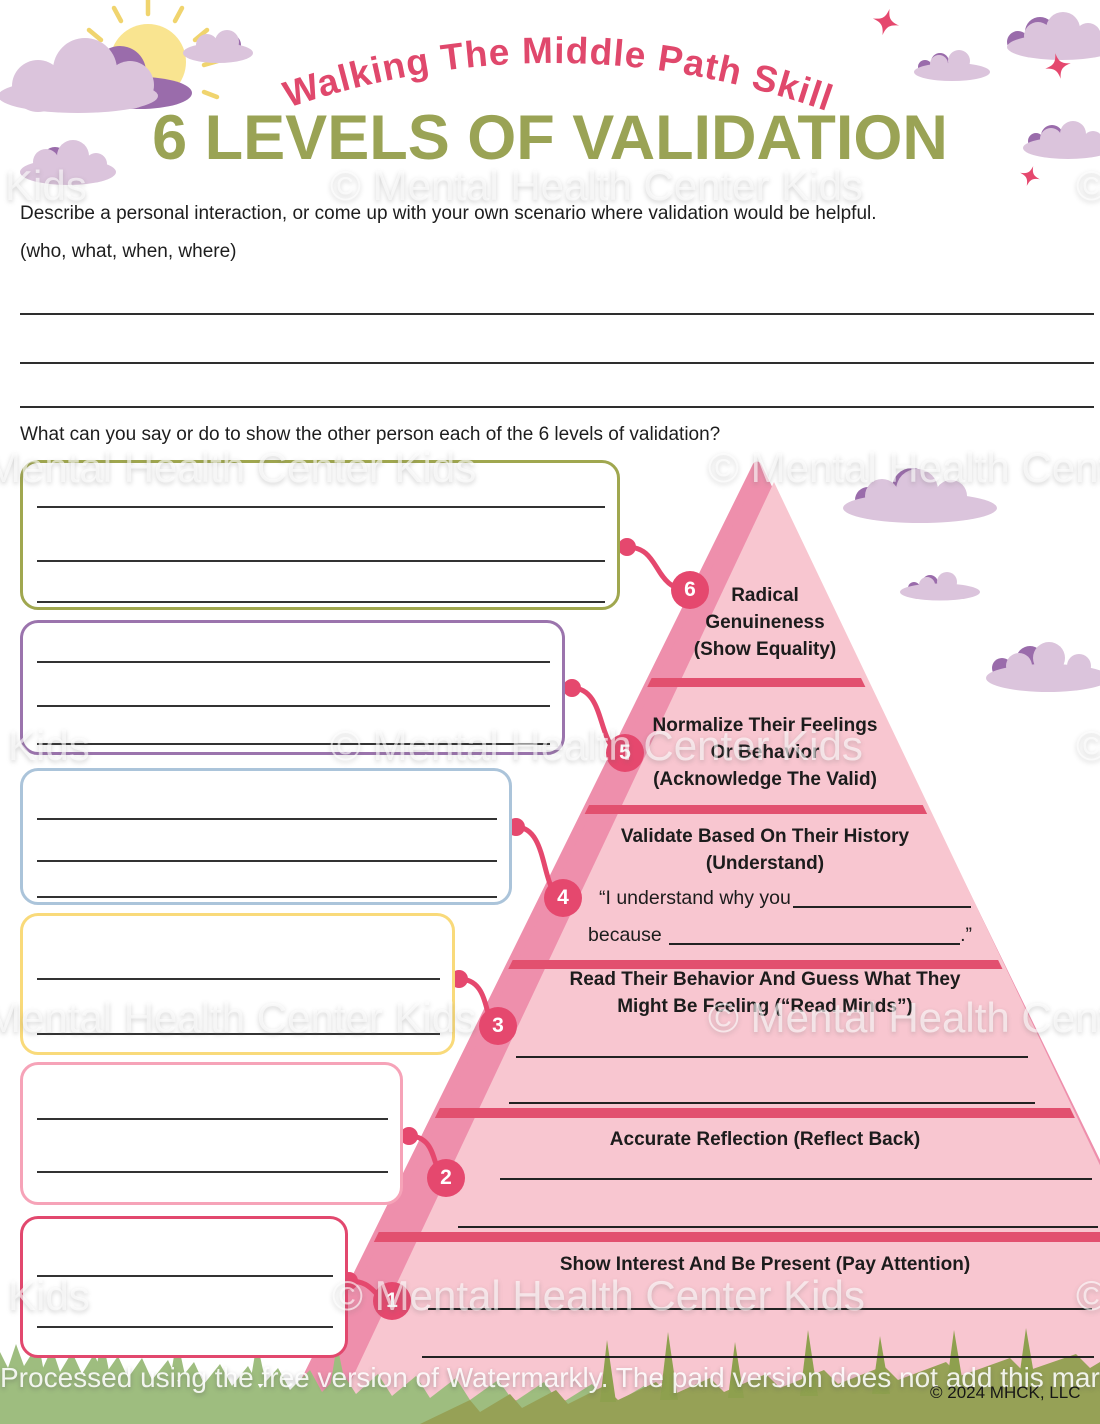  Describe the element at coordinates (765, 779) in the screenshot. I see `level-5-line3: (Acknowledge The Valid)` at that location.